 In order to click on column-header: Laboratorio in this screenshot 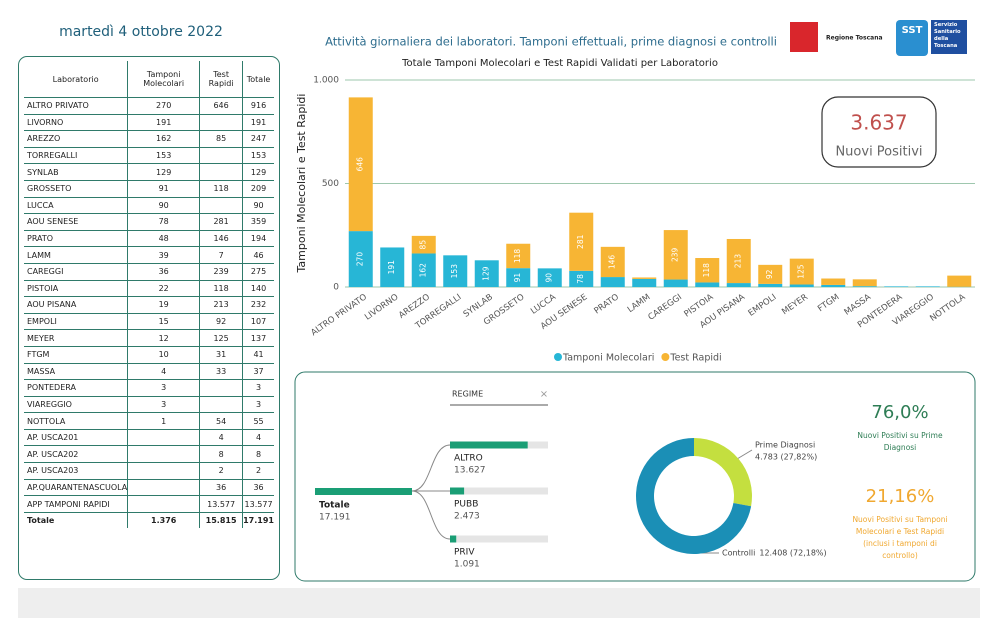, I will do `click(76, 79)`.